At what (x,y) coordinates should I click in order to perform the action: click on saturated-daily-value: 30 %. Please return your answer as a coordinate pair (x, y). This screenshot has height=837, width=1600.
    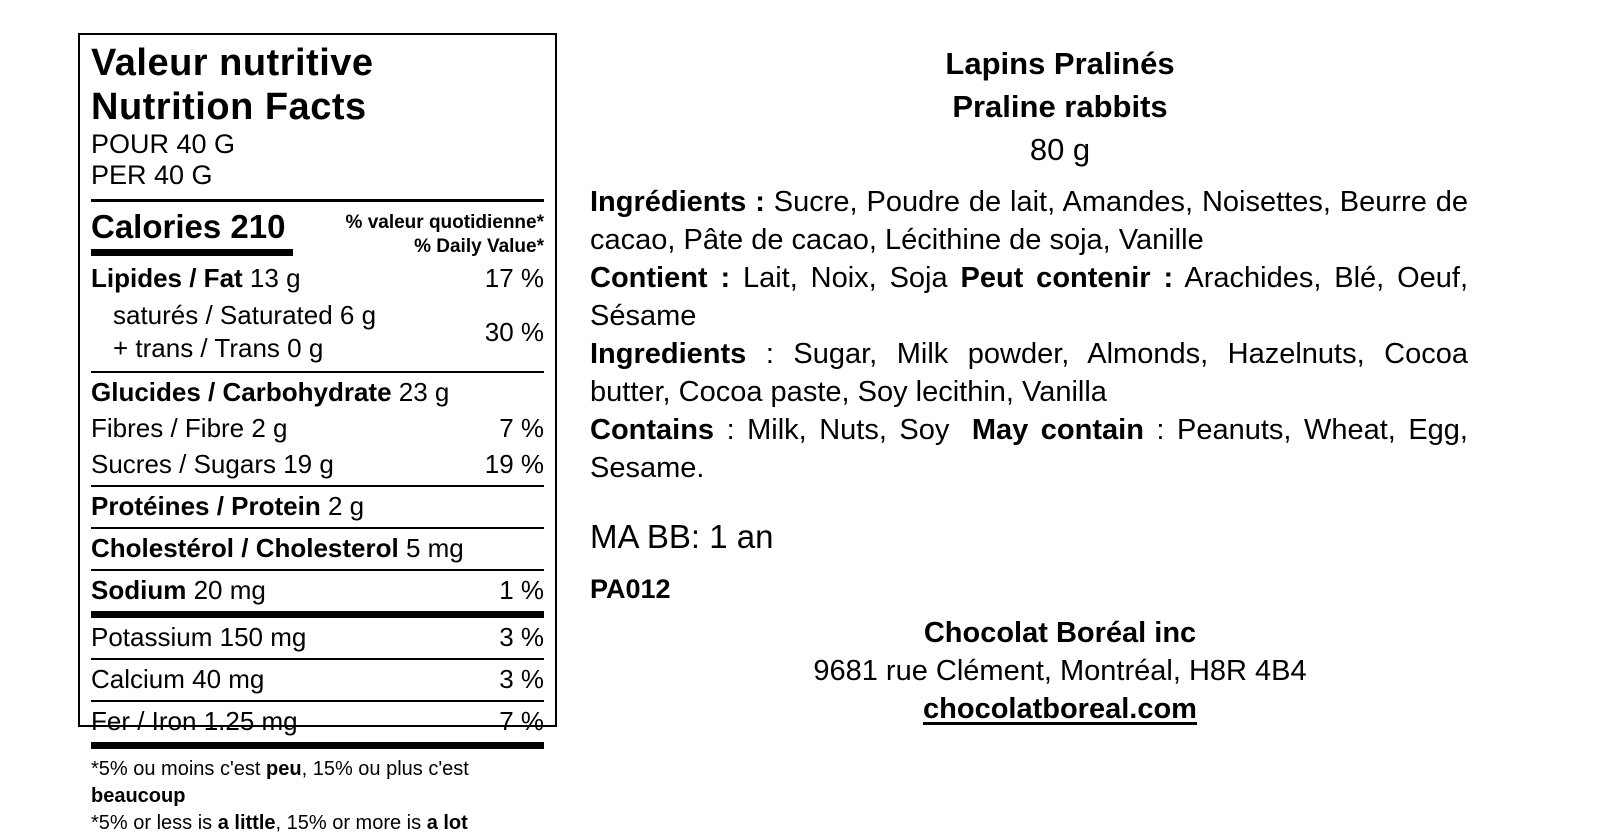
    Looking at the image, I should click on (514, 331).